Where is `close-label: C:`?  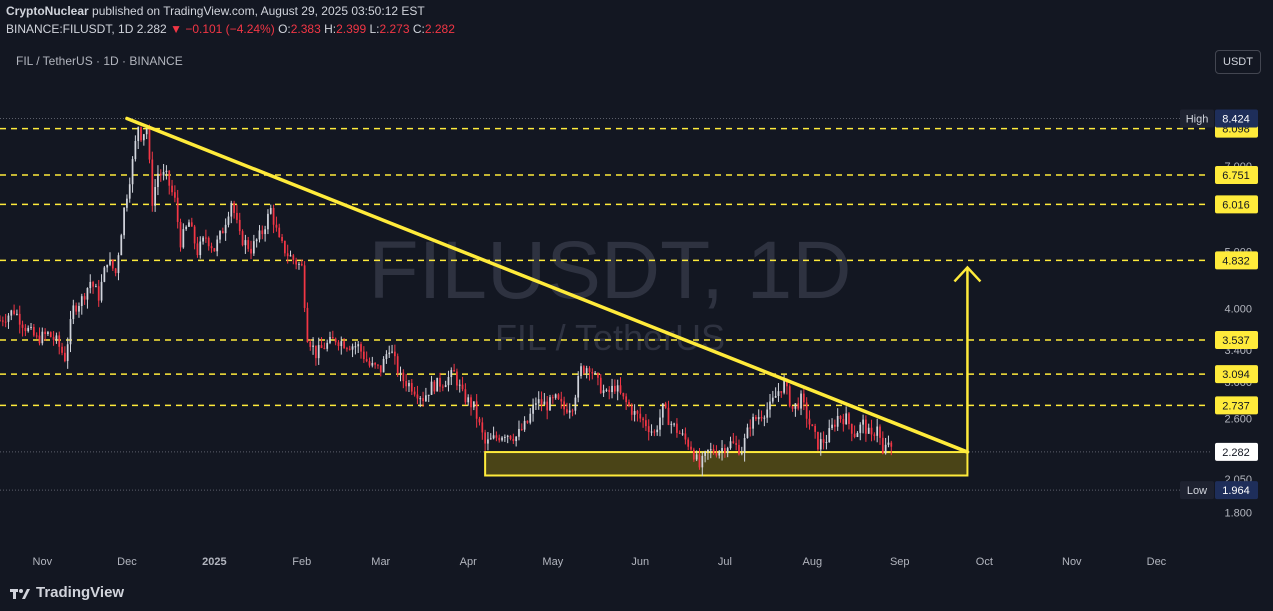
close-label: C: is located at coordinates (418, 29).